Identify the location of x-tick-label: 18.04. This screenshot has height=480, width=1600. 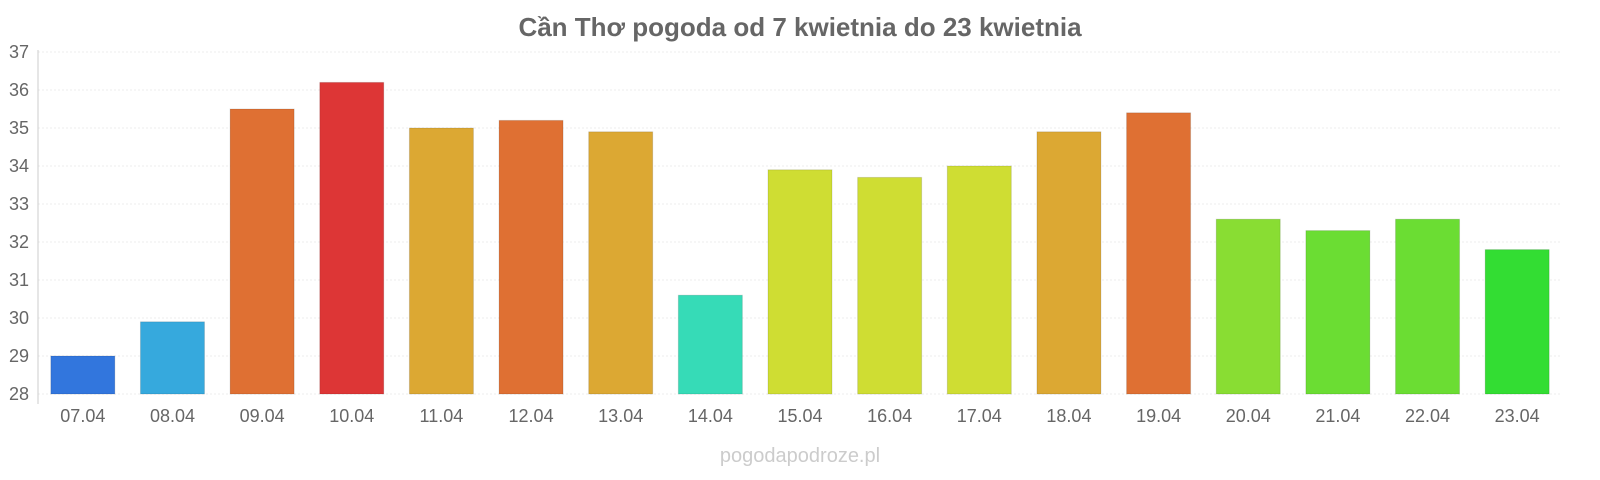
(1068, 416).